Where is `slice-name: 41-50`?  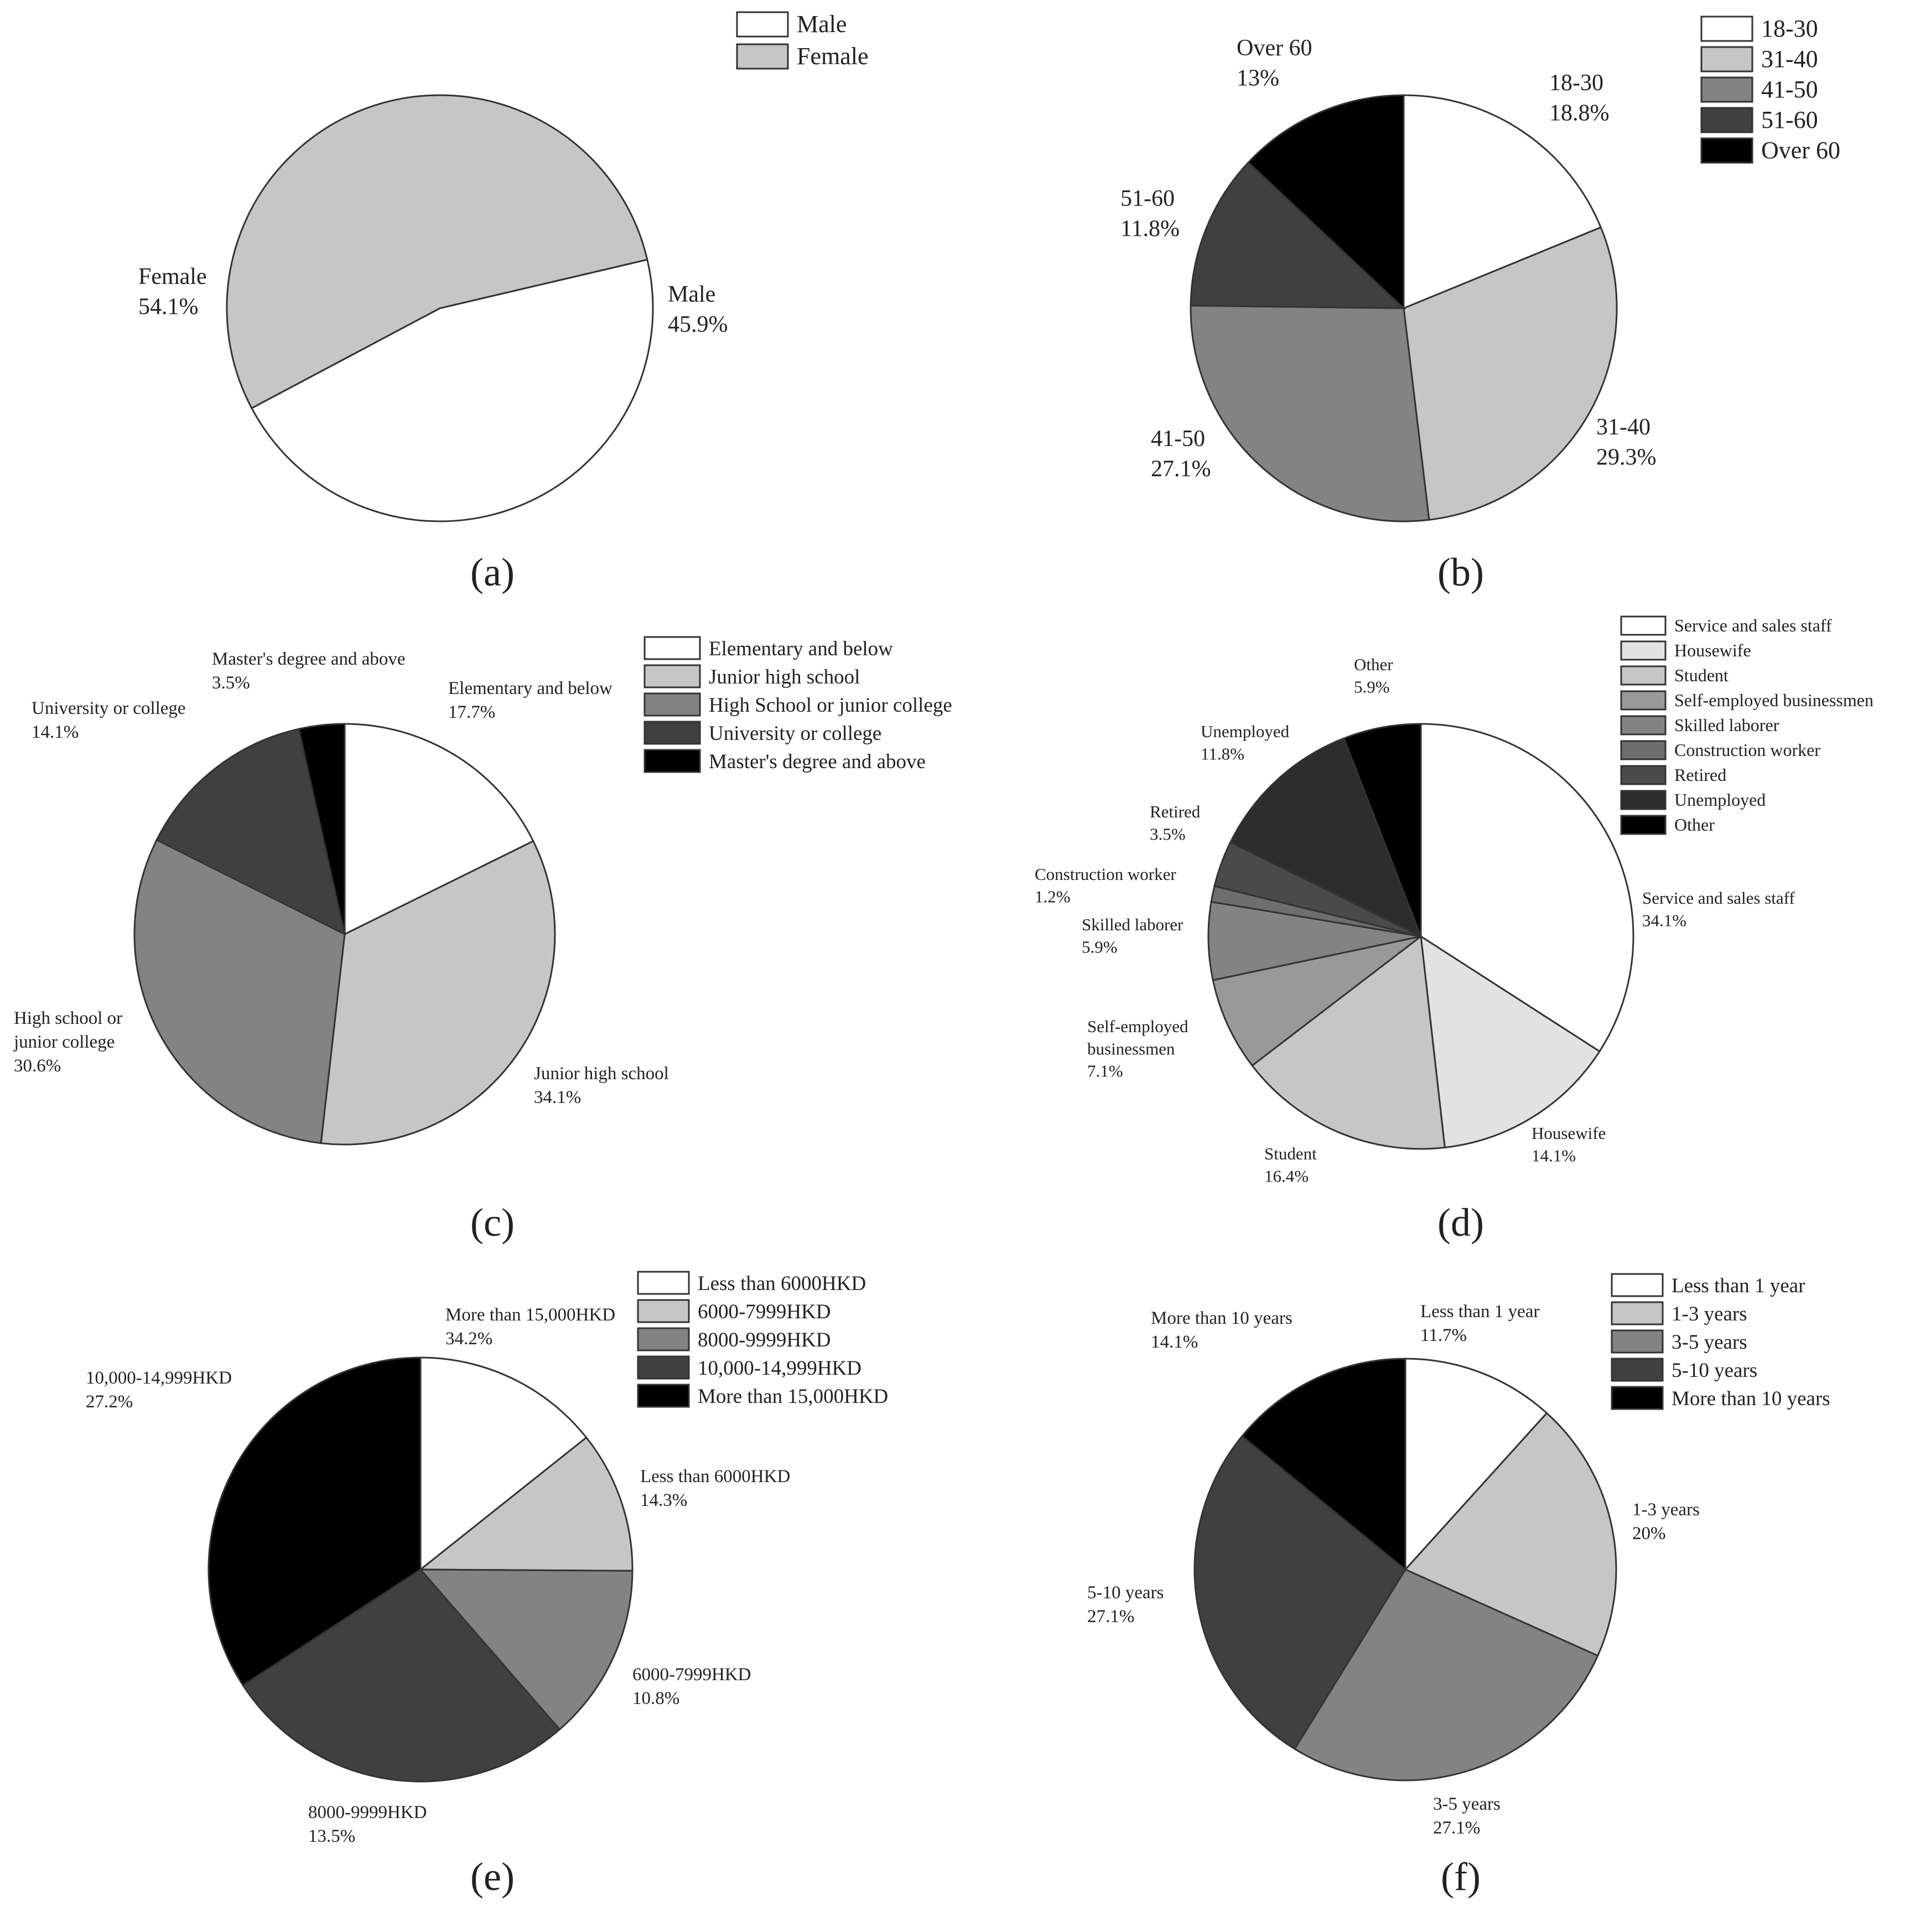 slice-name: 41-50 is located at coordinates (1178, 439).